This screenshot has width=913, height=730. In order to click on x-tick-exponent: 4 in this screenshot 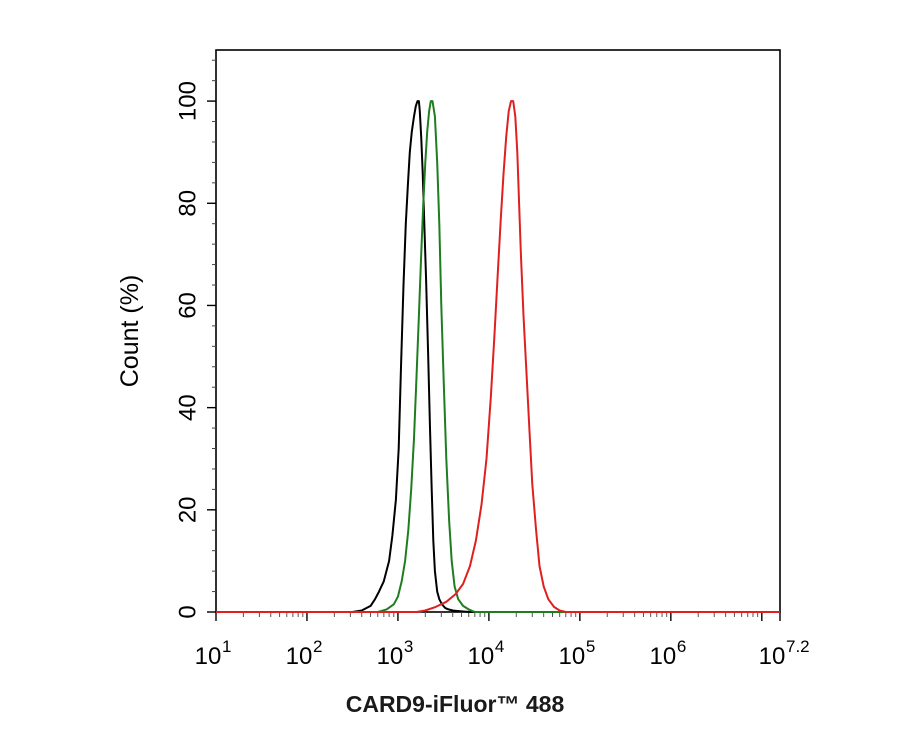, I will do `click(499, 646)`.